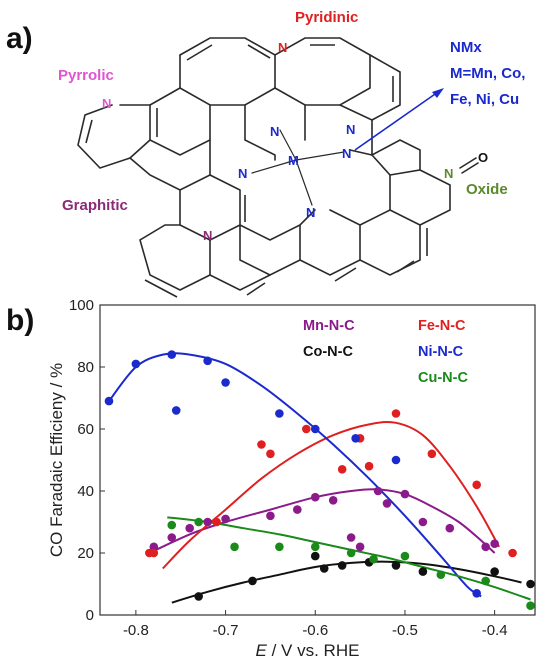 The width and height of the screenshot is (552, 664). Describe the element at coordinates (310, 212) in the screenshot. I see `n-atom-5: N` at that location.